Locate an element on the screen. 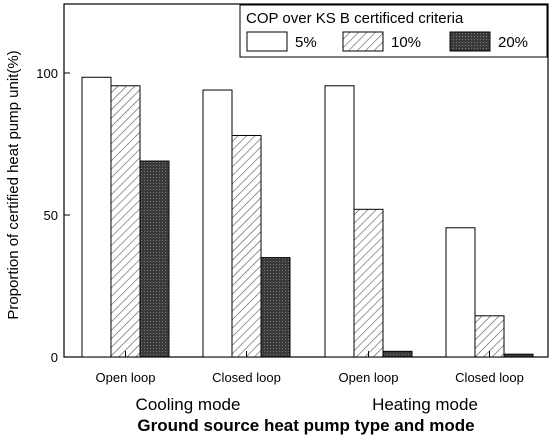 This screenshot has width=552, height=437. x-axis: Open loop Closed loop Open loop Closed loop is located at coordinates (310, 368).